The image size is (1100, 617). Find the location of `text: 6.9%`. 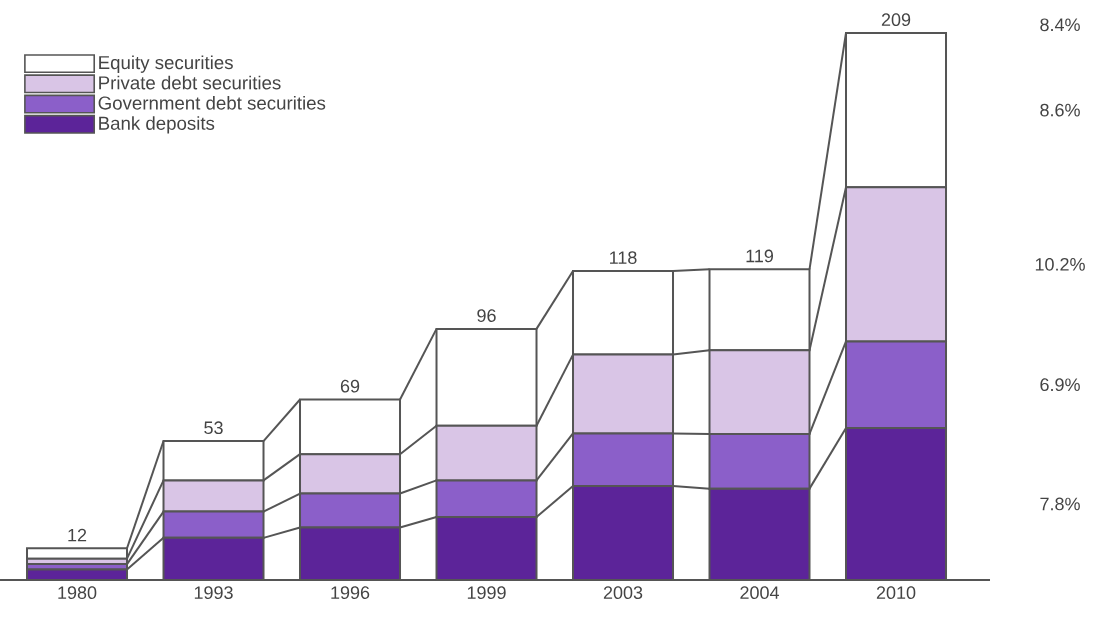

text: 6.9% is located at coordinates (1060, 385).